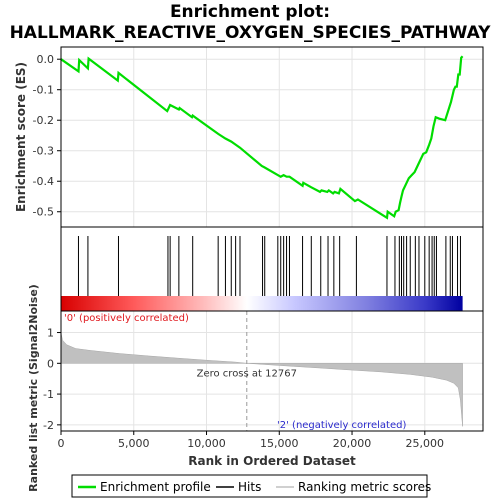  Describe the element at coordinates (206, 443) in the screenshot. I see `x-tick-label: 10,000` at that location.